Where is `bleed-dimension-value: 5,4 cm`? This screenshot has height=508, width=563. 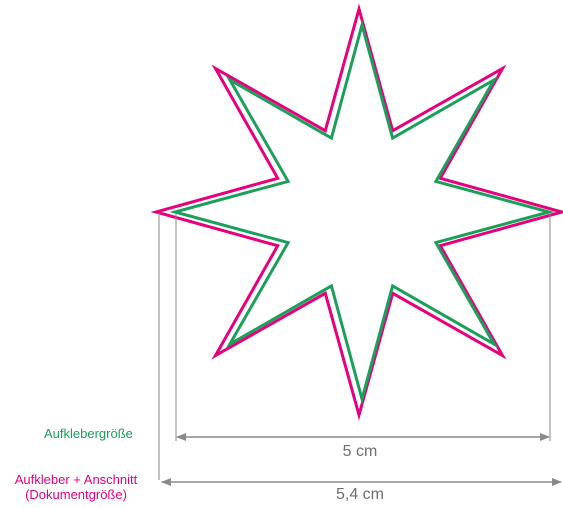 bleed-dimension-value: 5,4 cm is located at coordinates (359, 494).